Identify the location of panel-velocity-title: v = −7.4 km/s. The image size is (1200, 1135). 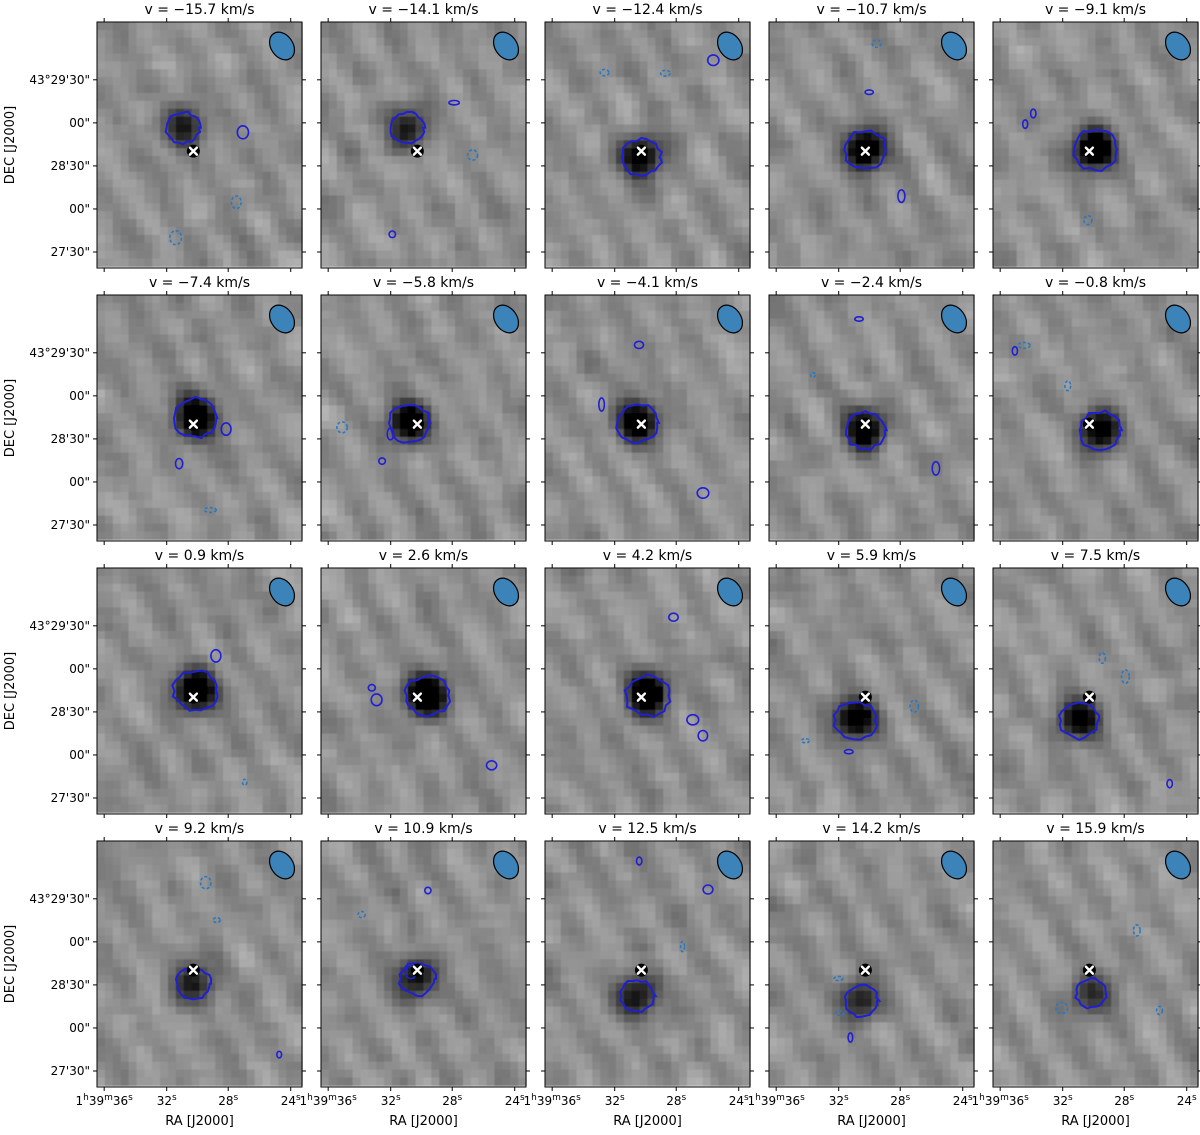
(199, 283).